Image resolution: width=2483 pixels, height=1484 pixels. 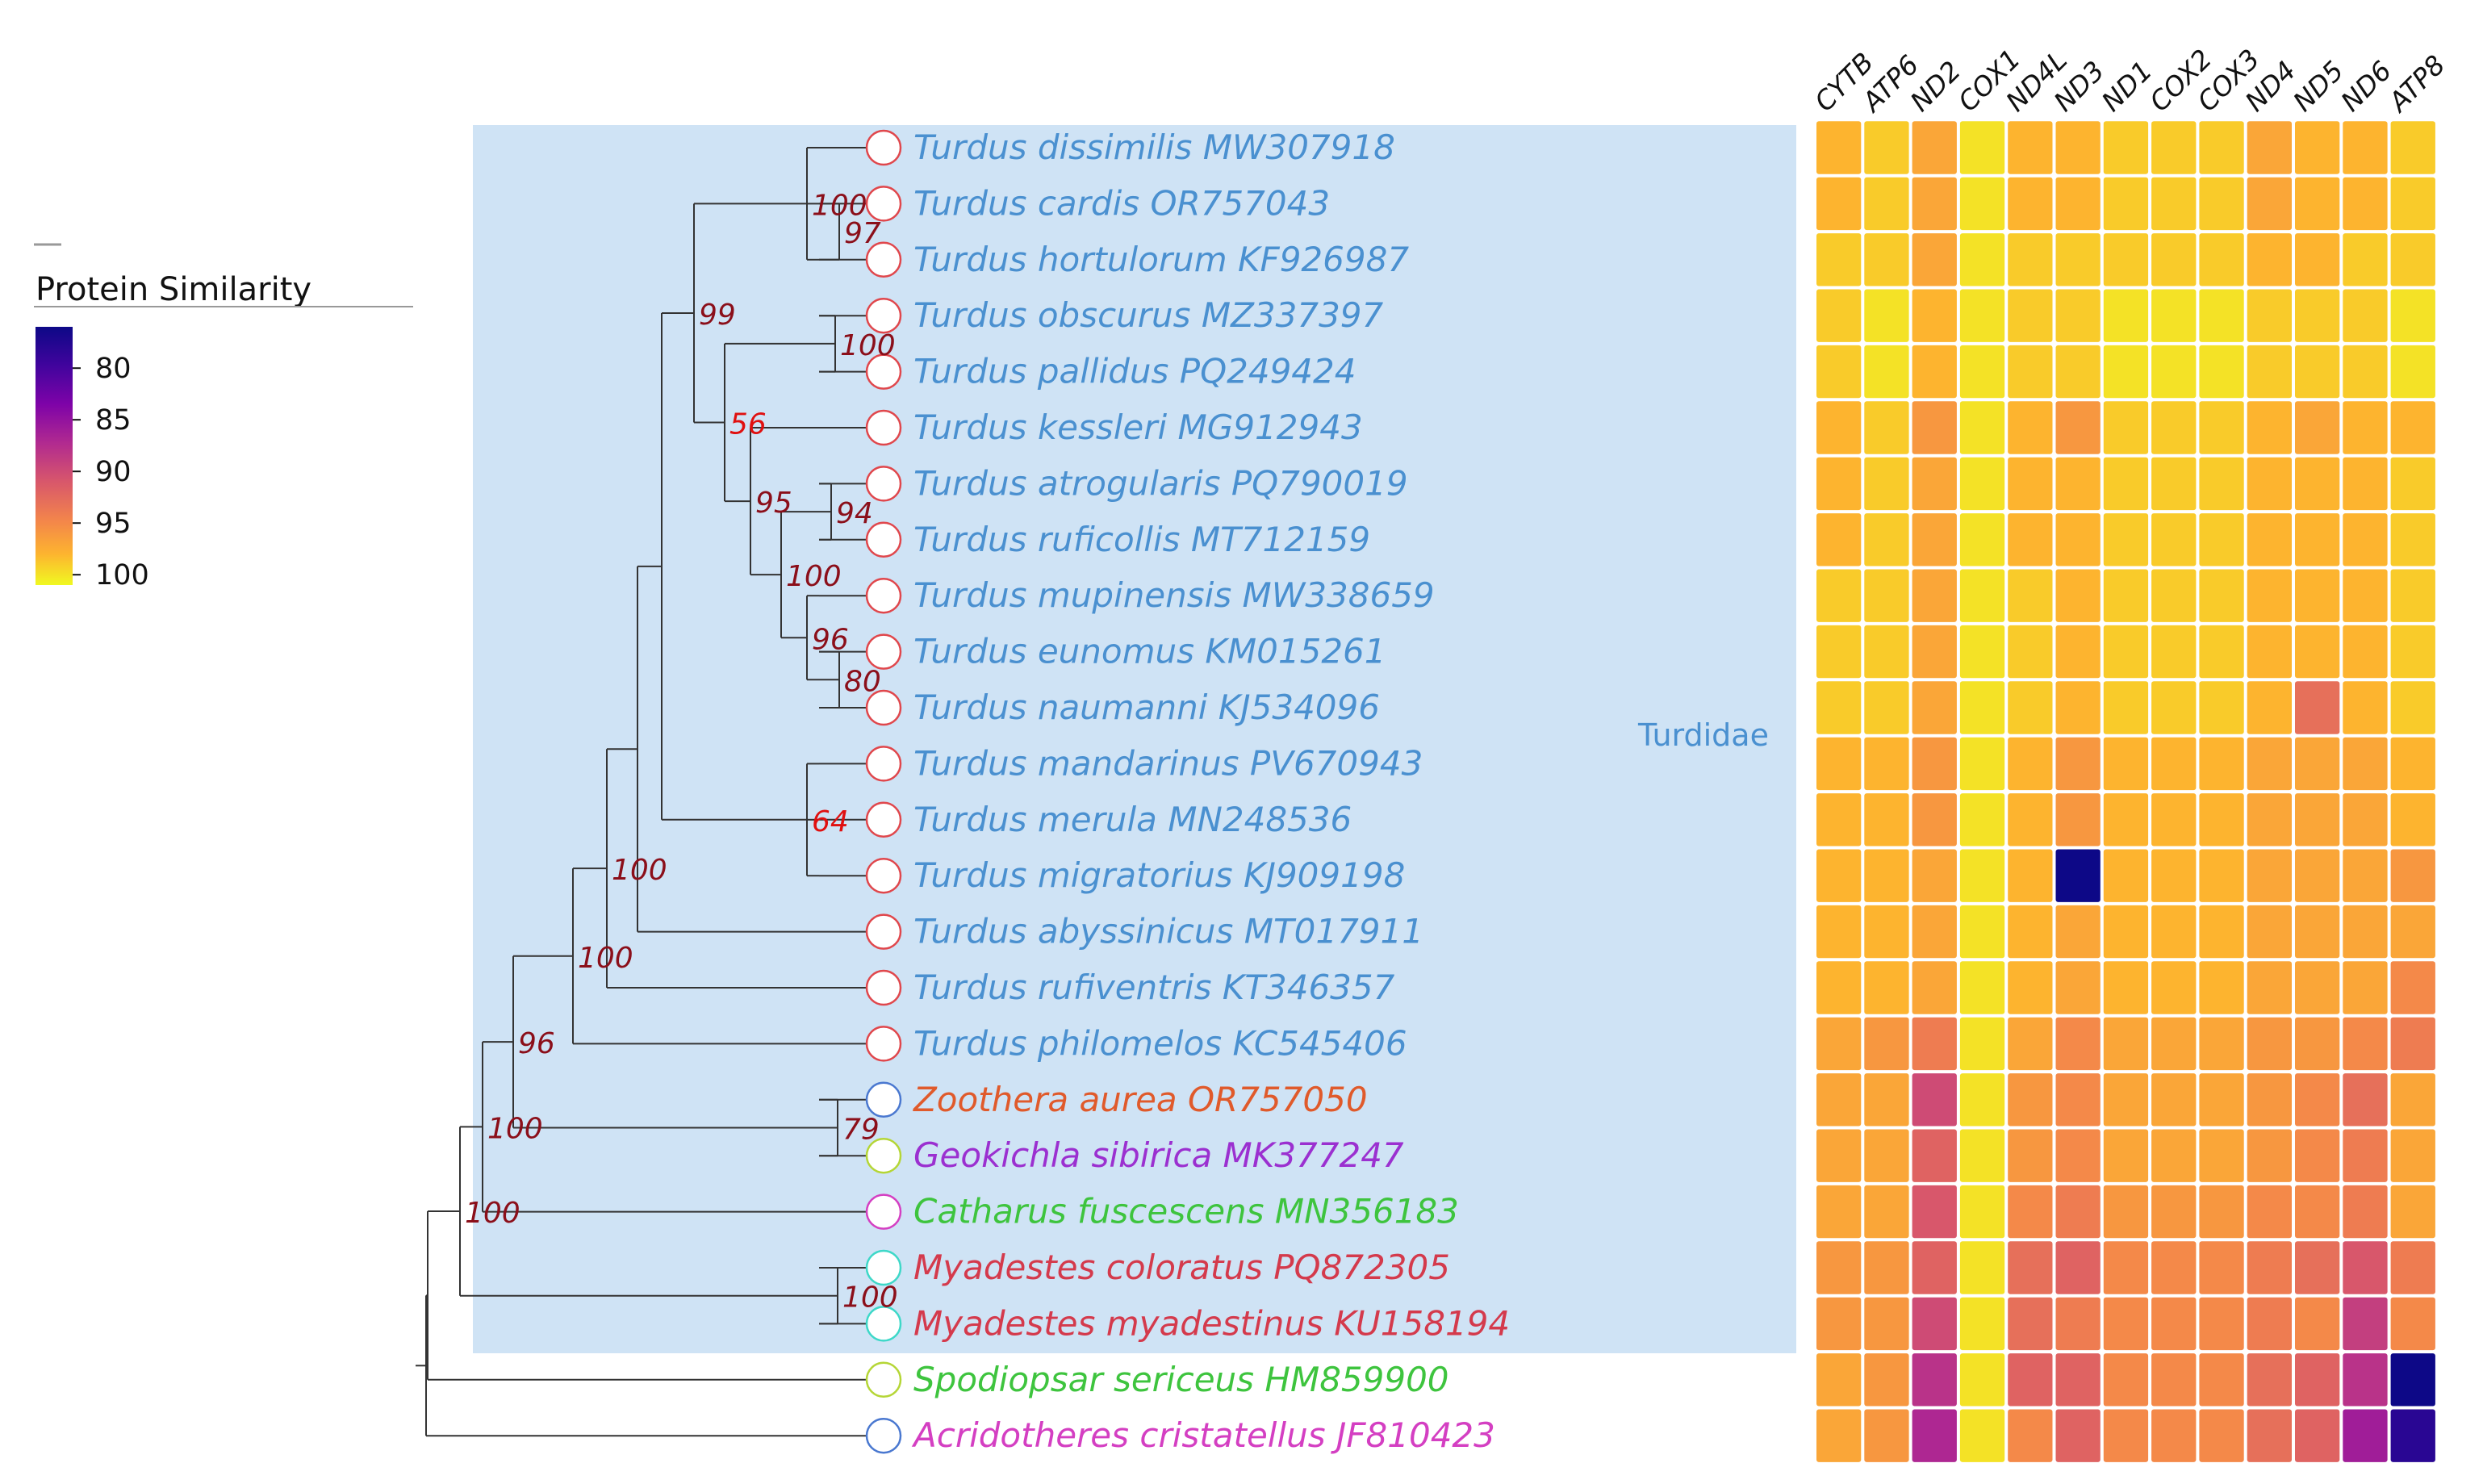 What do you see at coordinates (861, 1130) in the screenshot?
I see `support-value: 79` at bounding box center [861, 1130].